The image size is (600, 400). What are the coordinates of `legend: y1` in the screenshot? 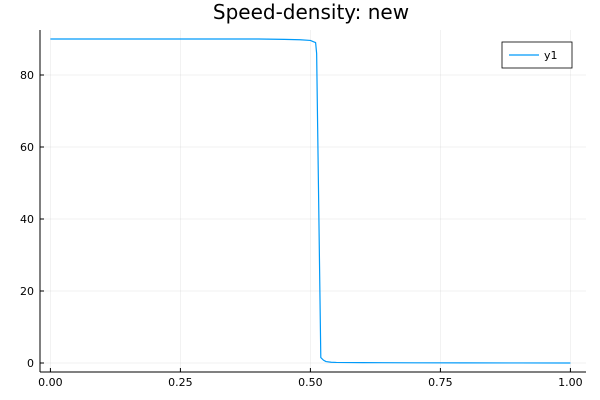 It's located at (537, 55).